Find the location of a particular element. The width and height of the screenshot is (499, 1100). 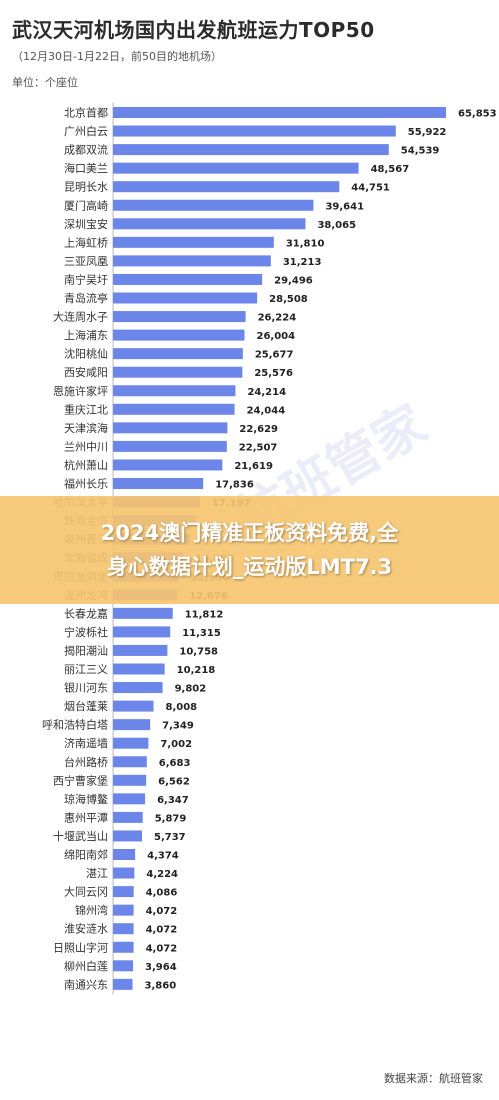

value-label: 22,507 is located at coordinates (258, 447).